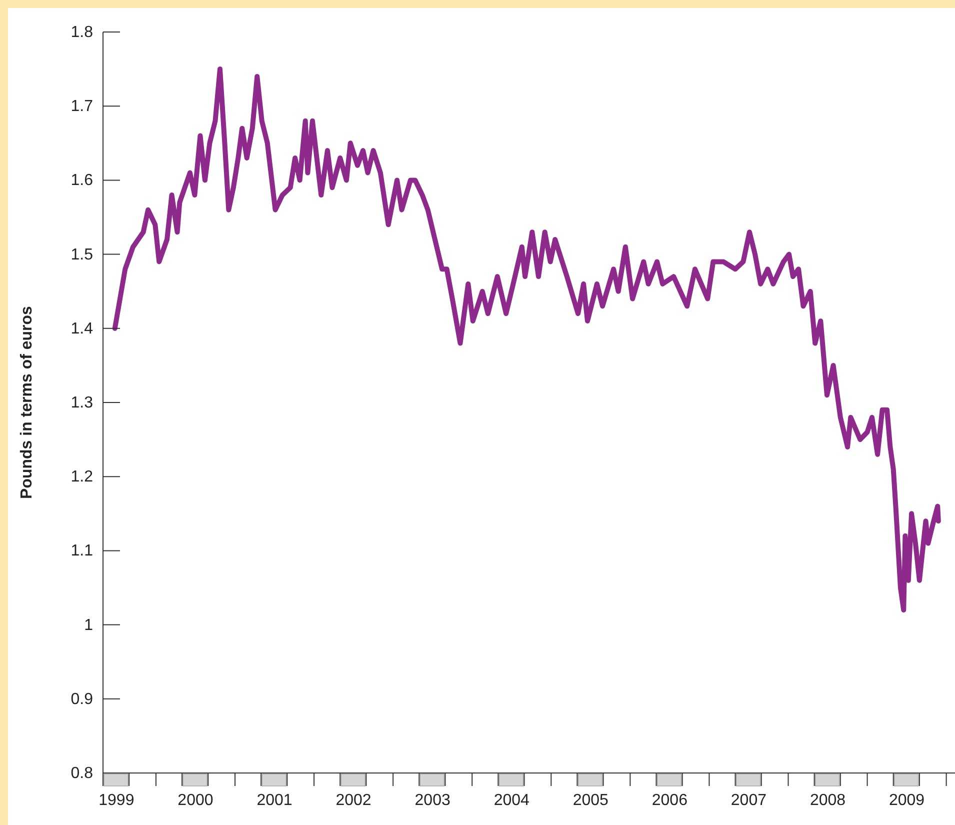 Image resolution: width=955 pixels, height=825 pixels. What do you see at coordinates (82, 403) in the screenshot?
I see `y-tick-label: 1.3` at bounding box center [82, 403].